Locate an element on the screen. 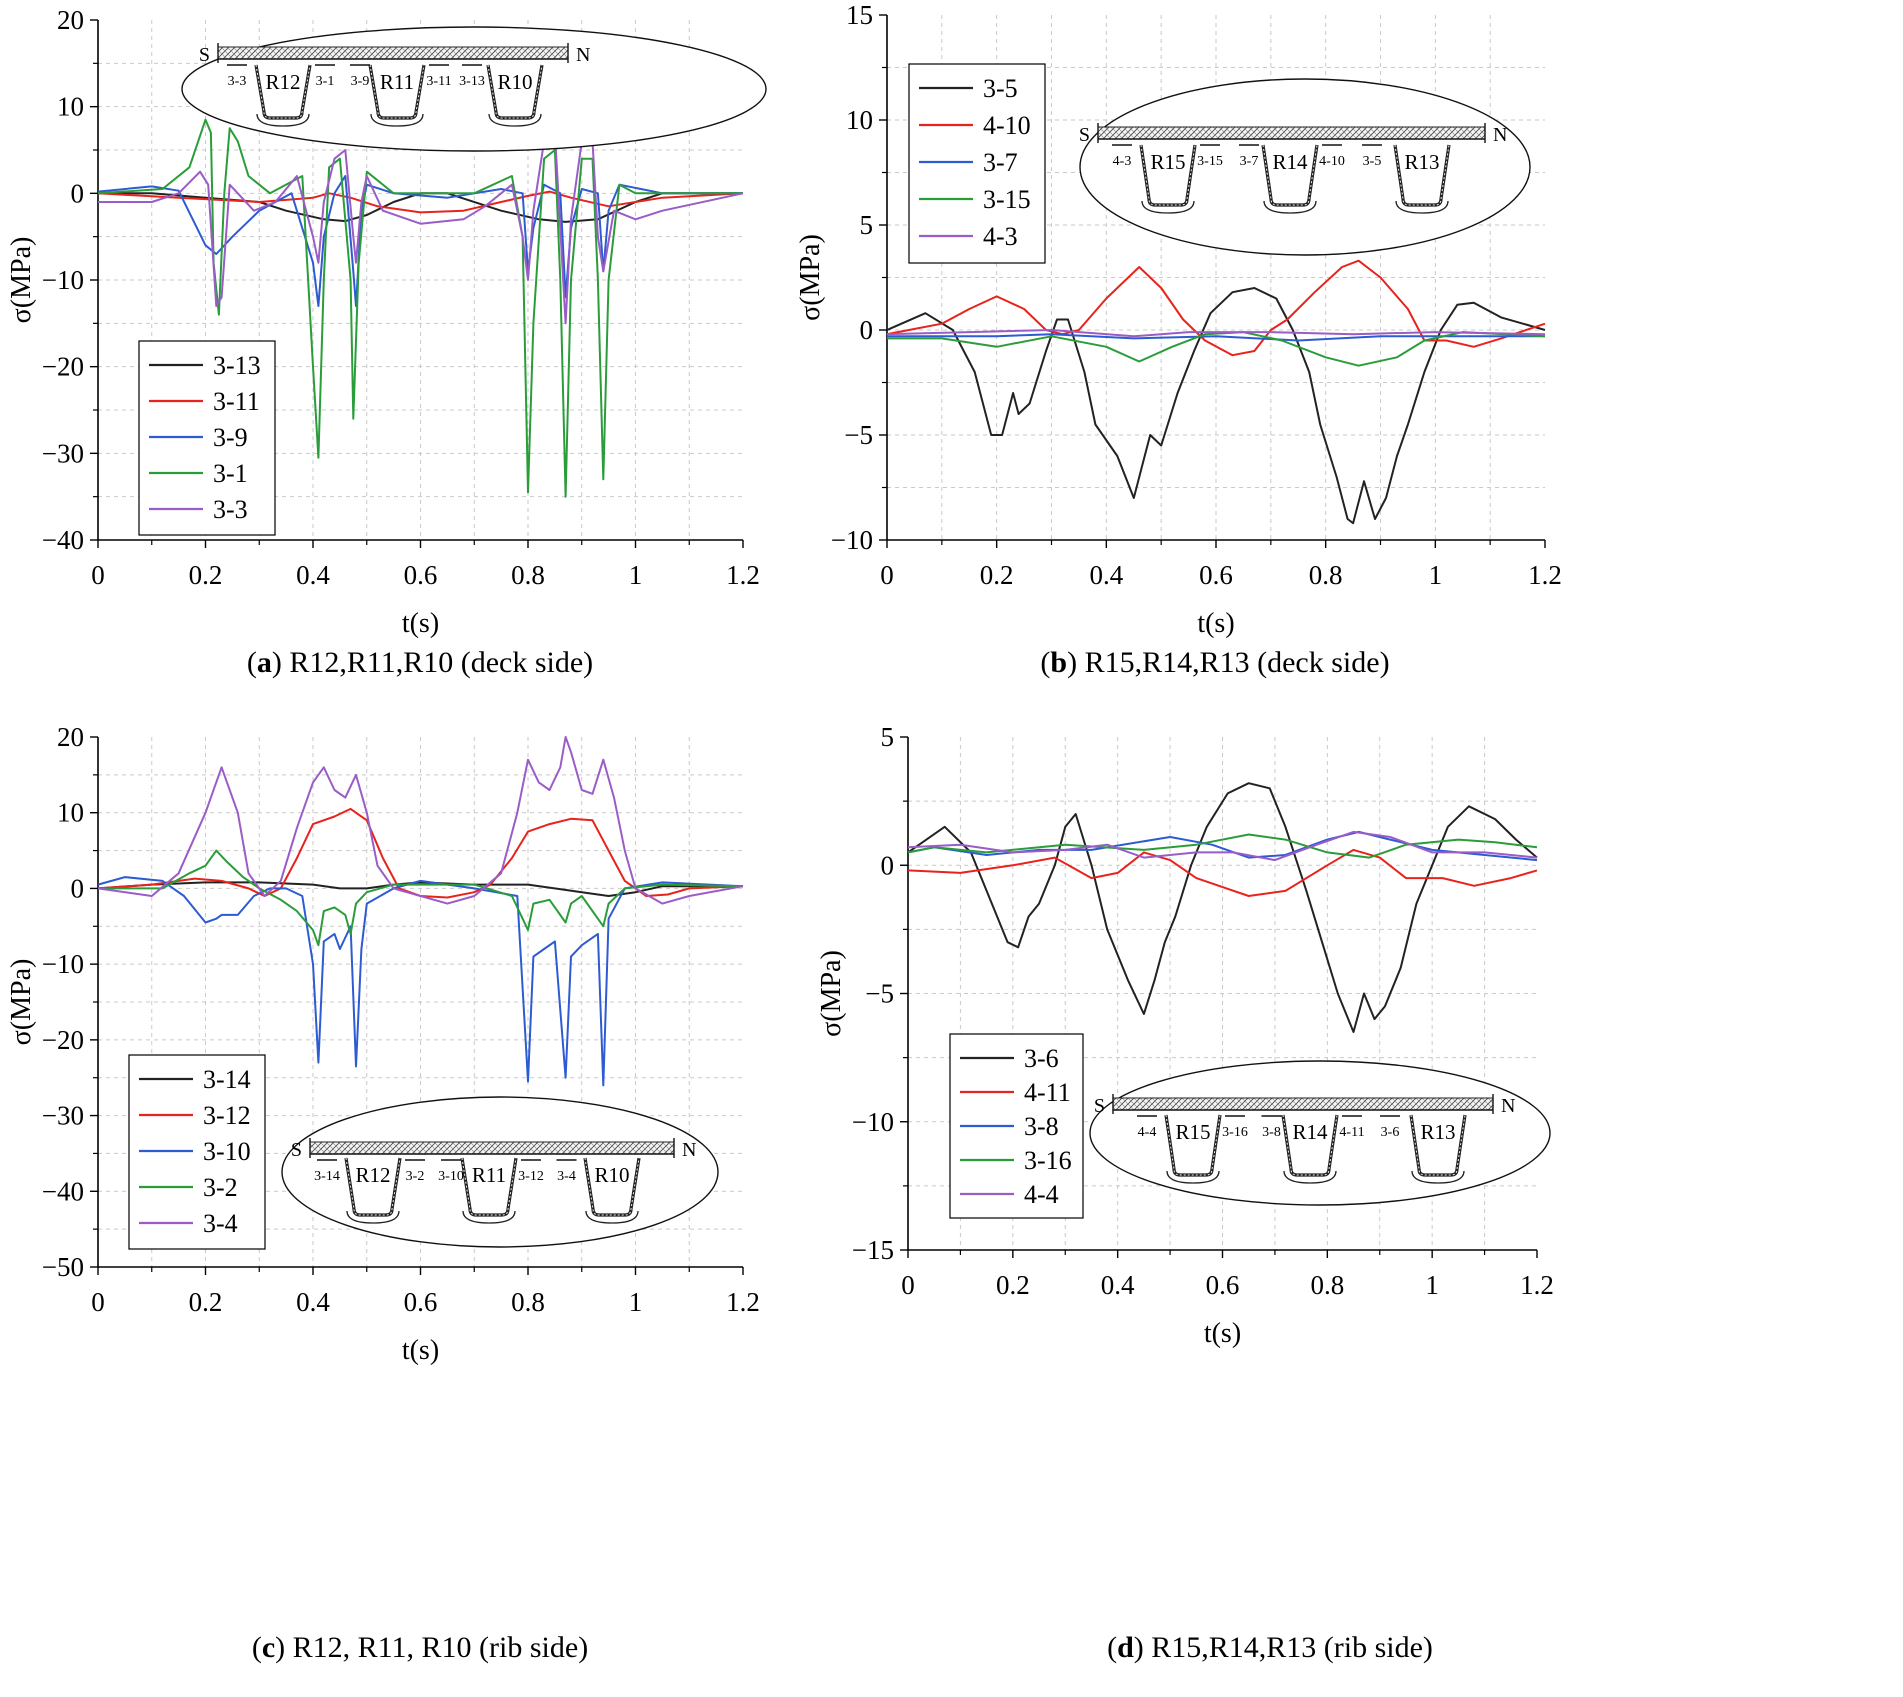  gauge-label-4-11: 4-11 is located at coordinates (1351, 1132).